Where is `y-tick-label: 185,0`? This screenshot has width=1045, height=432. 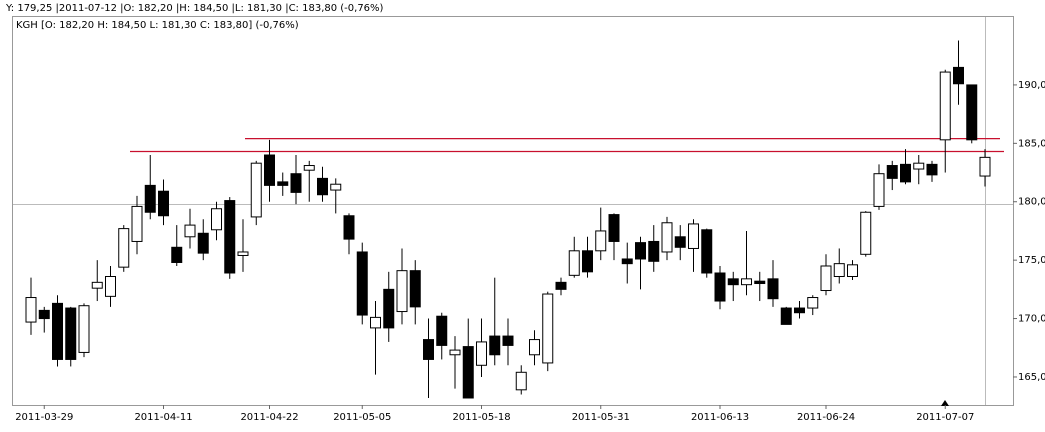
y-tick-label: 185,0 is located at coordinates (1031, 143).